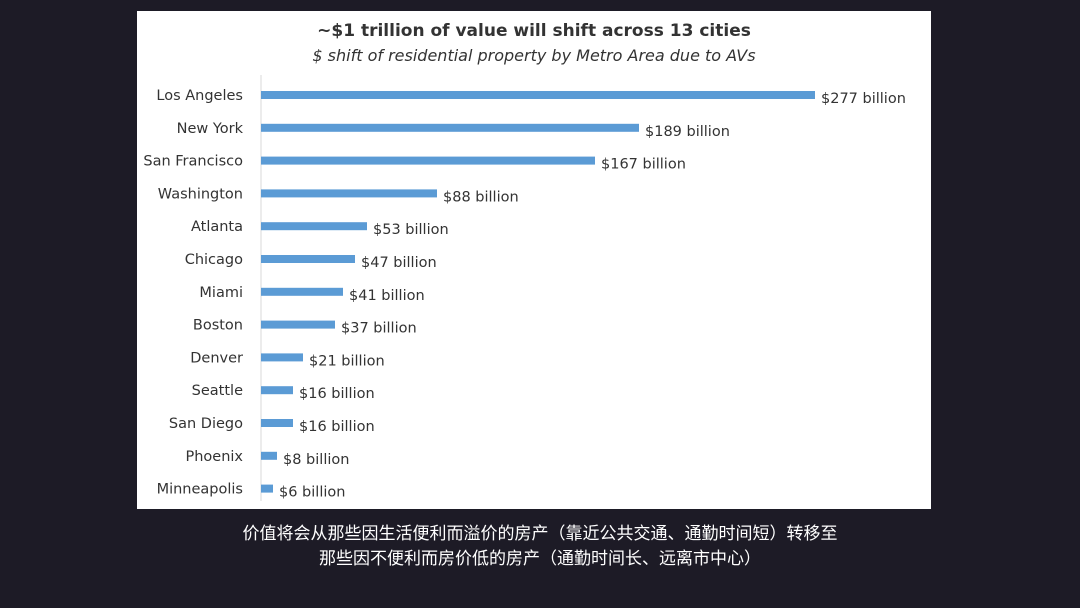 The height and width of the screenshot is (608, 1080). What do you see at coordinates (399, 263) in the screenshot?
I see `data-label: $47 billion` at bounding box center [399, 263].